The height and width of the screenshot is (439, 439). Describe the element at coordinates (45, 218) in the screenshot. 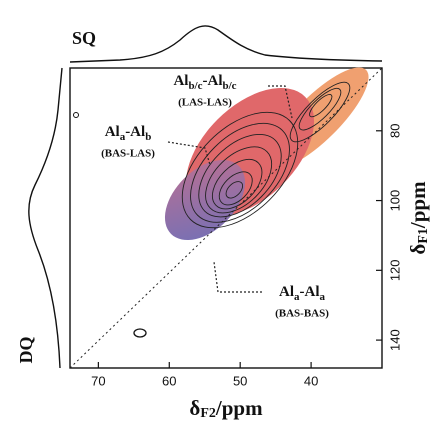

I see `dq-projection` at that location.